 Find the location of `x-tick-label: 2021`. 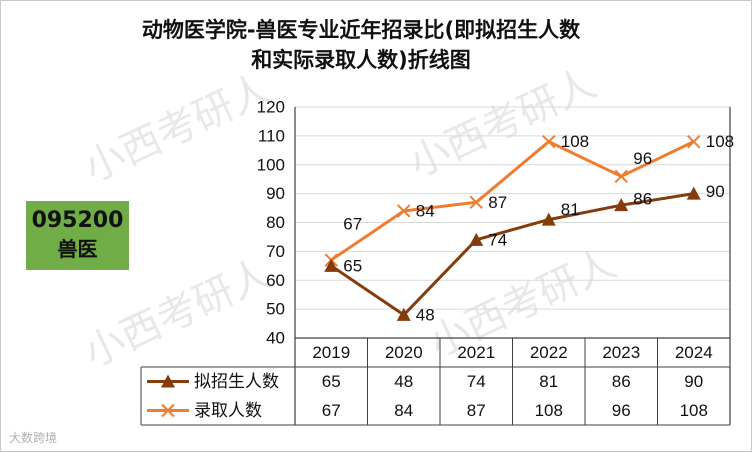

x-tick-label: 2021 is located at coordinates (476, 352).